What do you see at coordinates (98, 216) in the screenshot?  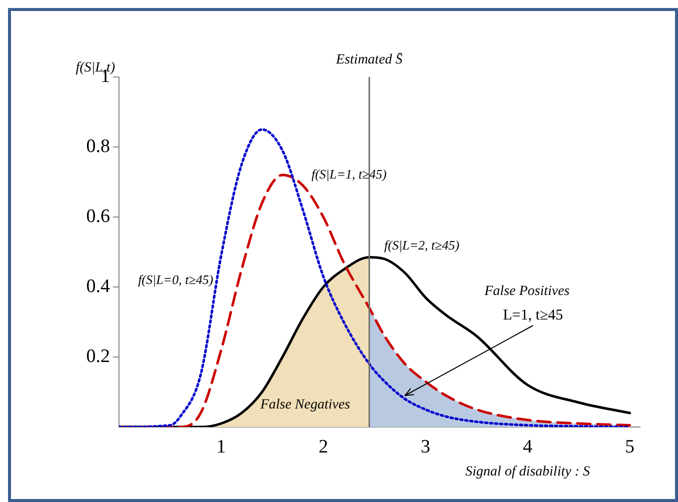 I see `y-tick-label: 0.6` at bounding box center [98, 216].